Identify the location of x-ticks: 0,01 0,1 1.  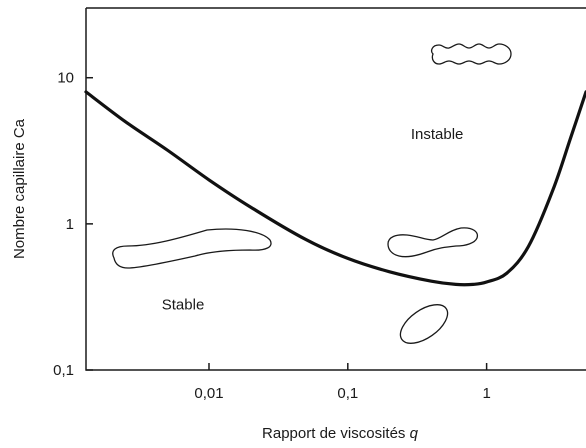
(342, 382).